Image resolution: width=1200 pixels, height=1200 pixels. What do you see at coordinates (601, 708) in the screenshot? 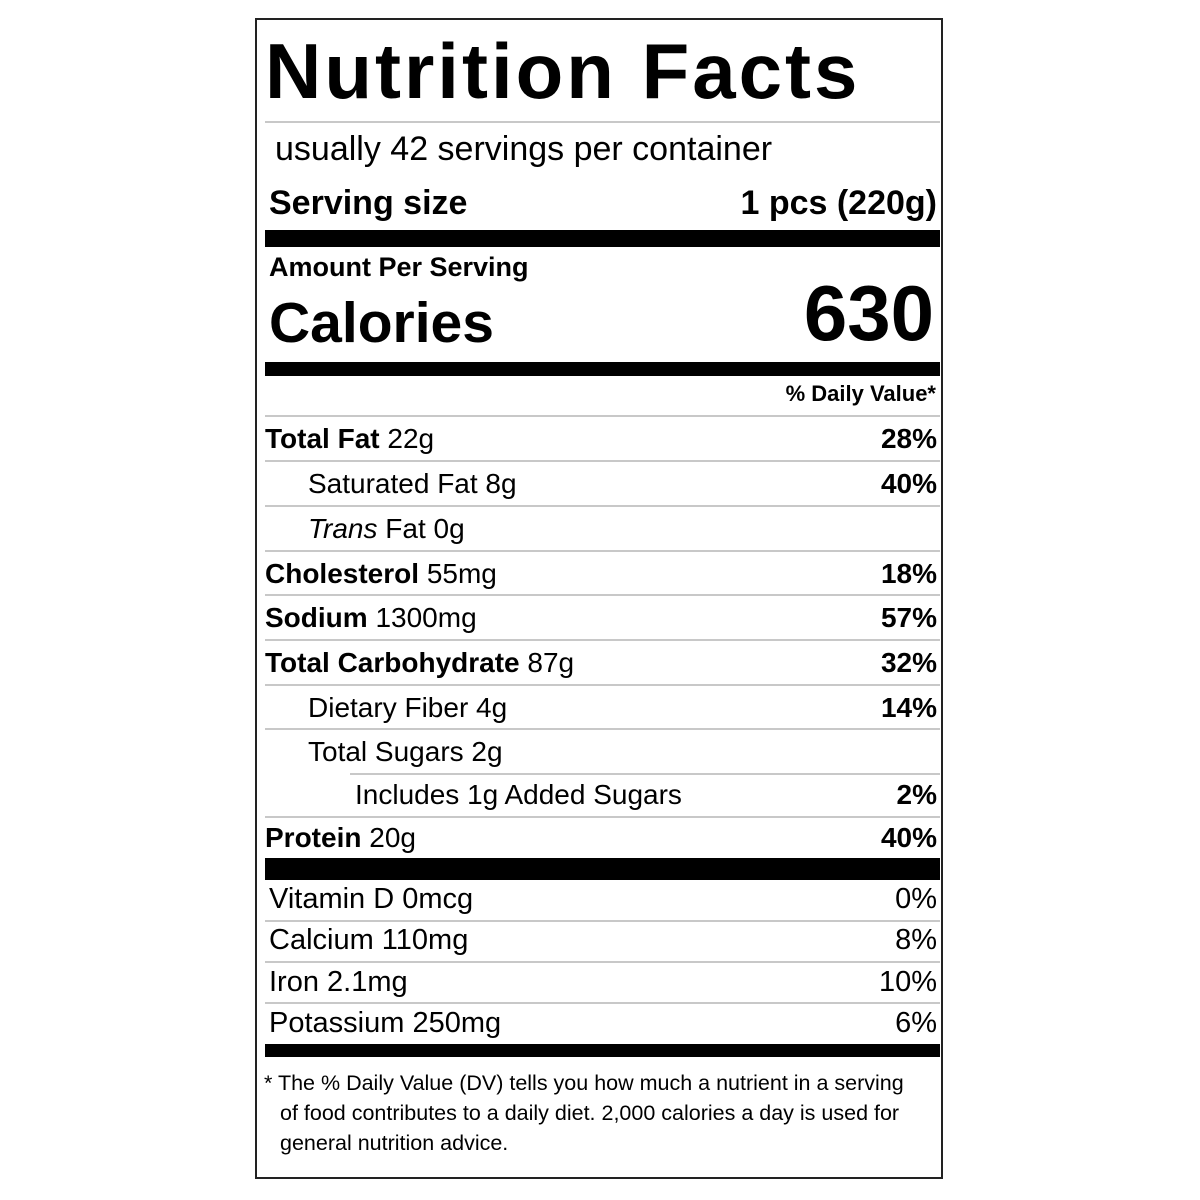
I see `nutrient-row: Dietary Fiber 4g 14%` at bounding box center [601, 708].